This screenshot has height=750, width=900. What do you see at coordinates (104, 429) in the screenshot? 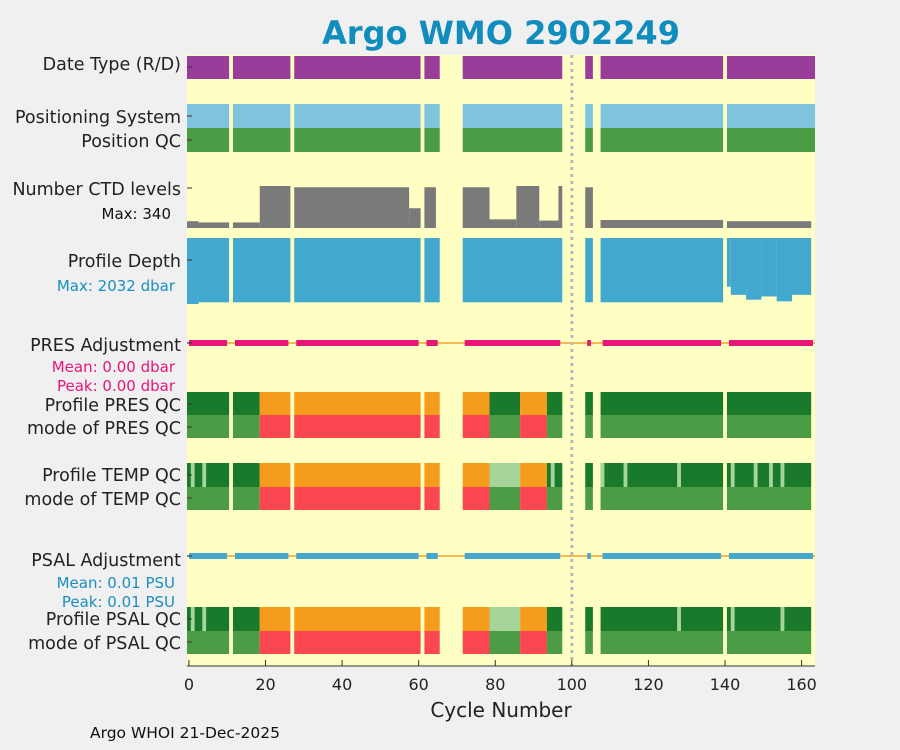
I see `label-mode-pres-qc: mode of PRES QC` at bounding box center [104, 429].